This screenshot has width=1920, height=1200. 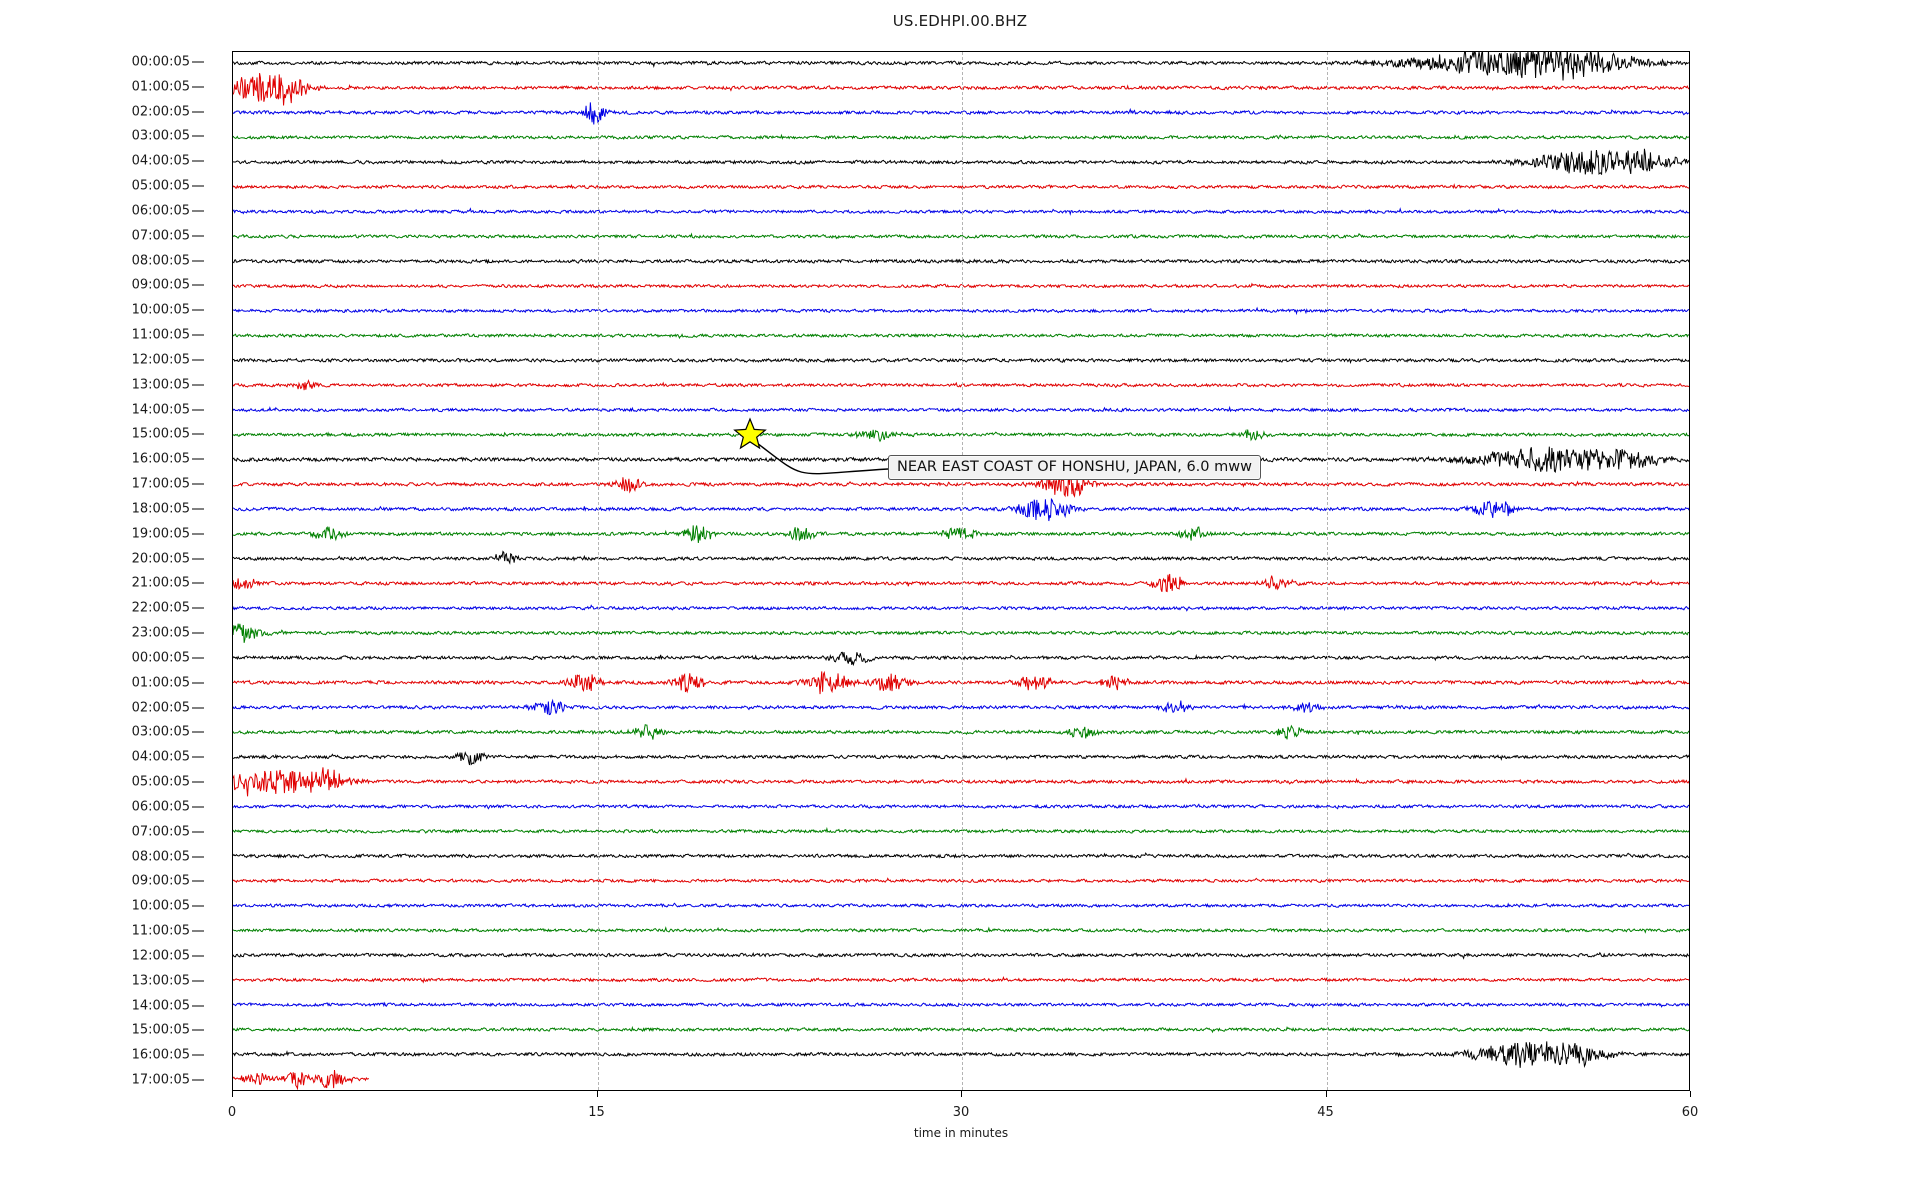 I want to click on y-axis-tick-label: 21:00:05, so click(x=160, y=583).